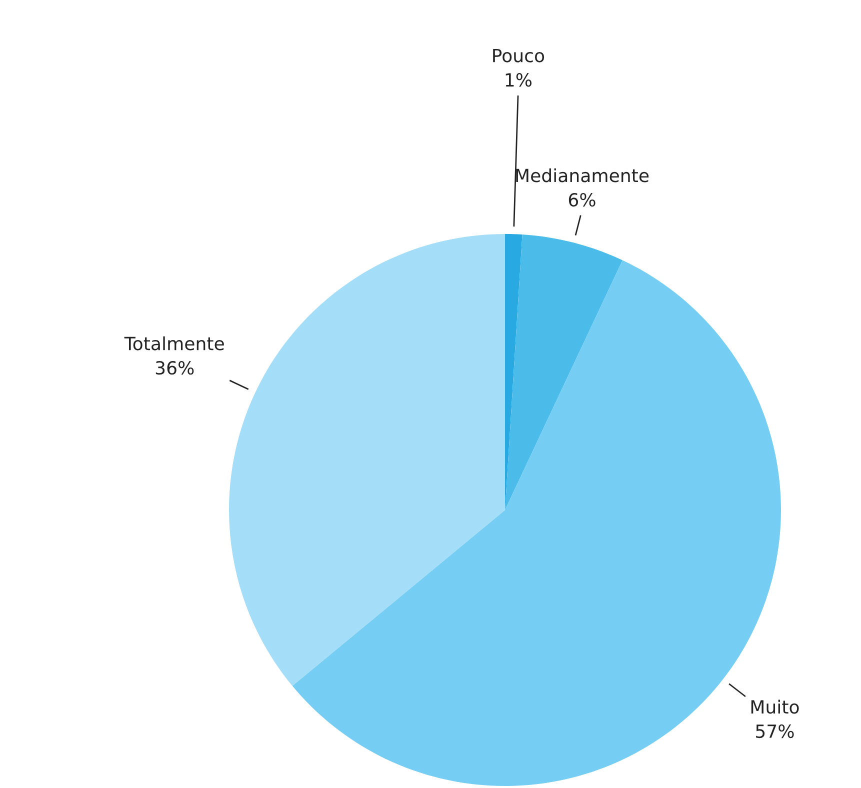 Image resolution: width=861 pixels, height=788 pixels. What do you see at coordinates (174, 343) in the screenshot?
I see `slice-label: Totalmente` at bounding box center [174, 343].